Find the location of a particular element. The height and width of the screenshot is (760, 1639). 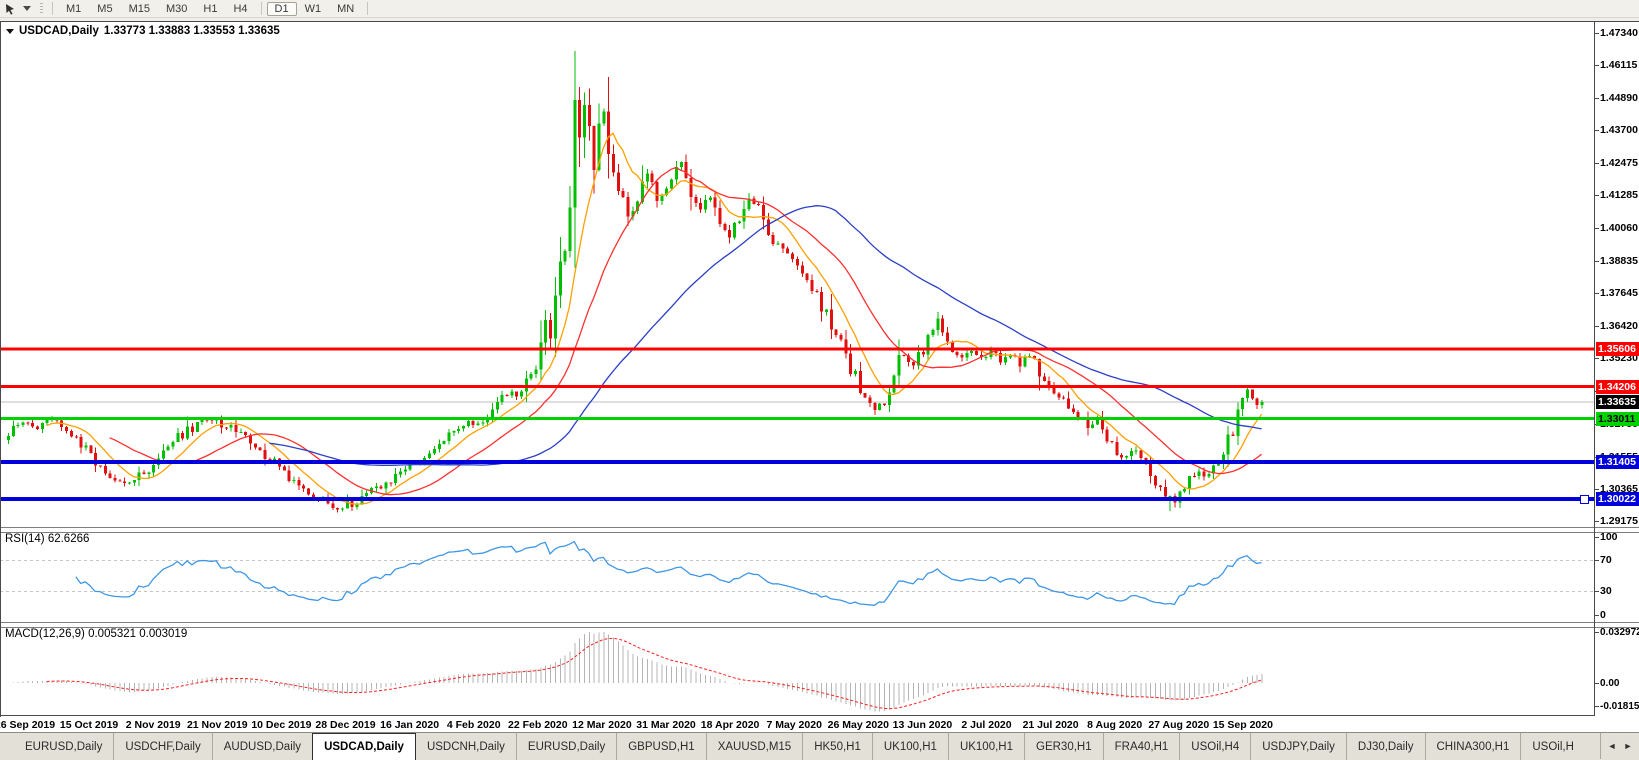

hline-price-tag: 1.31405 is located at coordinates (1617, 461).